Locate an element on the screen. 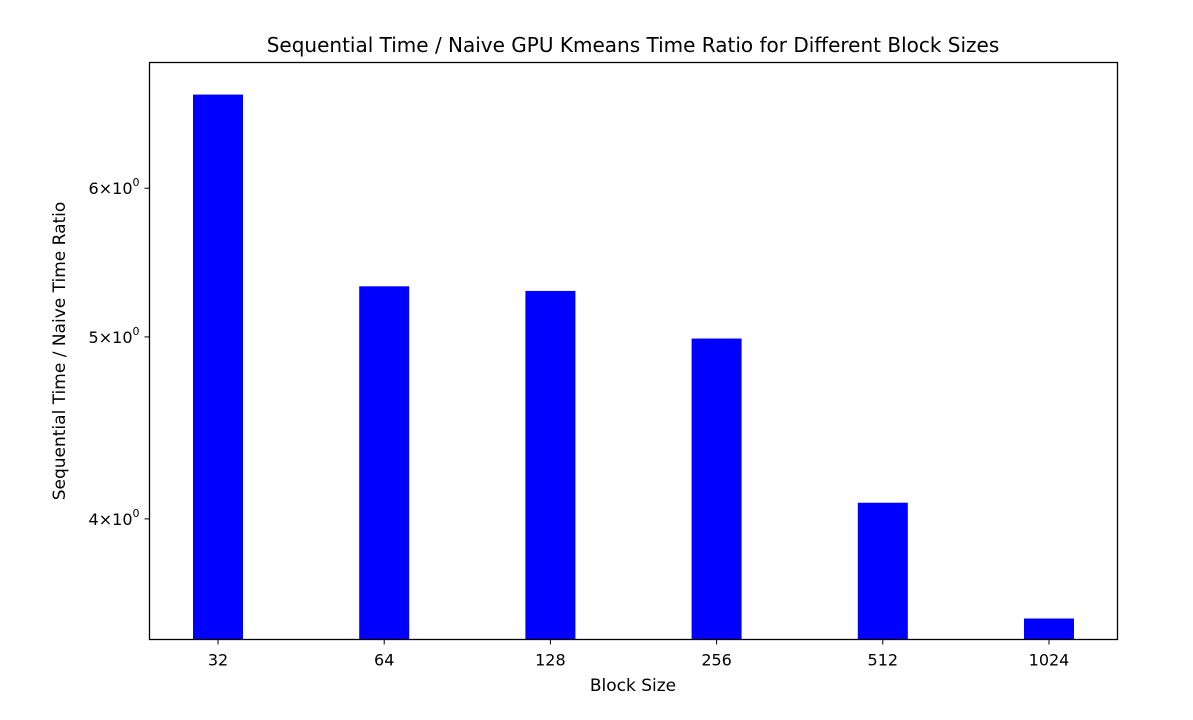 This screenshot has width=1193, height=720. x-tick-label: 256 is located at coordinates (716, 660).